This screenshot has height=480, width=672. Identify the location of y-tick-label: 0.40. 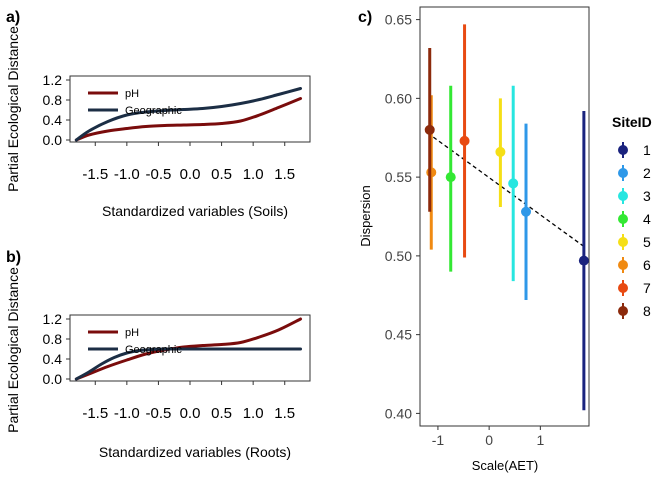
(398, 413).